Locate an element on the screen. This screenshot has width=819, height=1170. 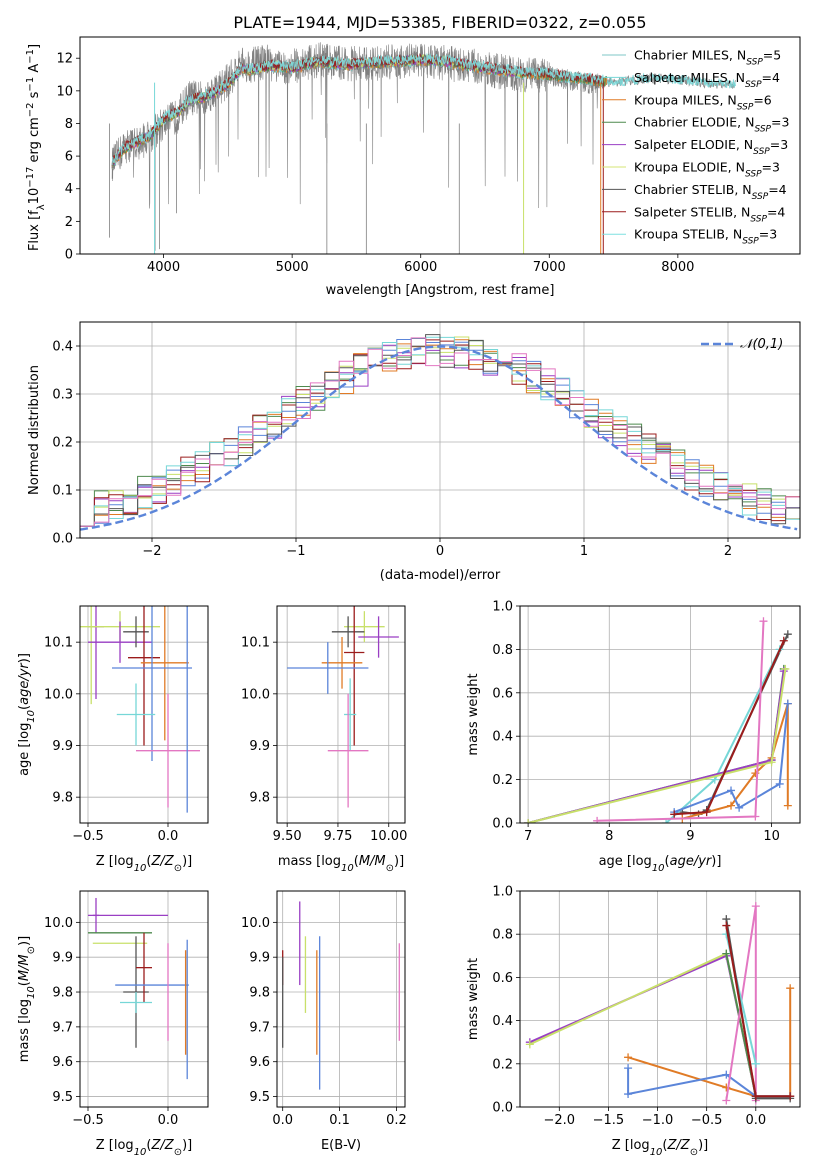
y-tick-label: 12 is located at coordinates (64, 59).